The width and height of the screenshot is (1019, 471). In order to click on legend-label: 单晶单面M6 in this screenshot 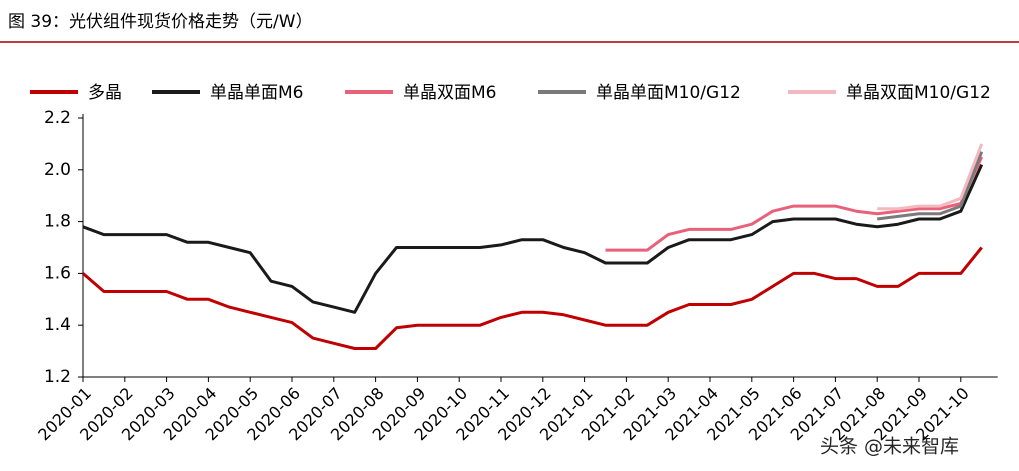, I will do `click(256, 93)`.